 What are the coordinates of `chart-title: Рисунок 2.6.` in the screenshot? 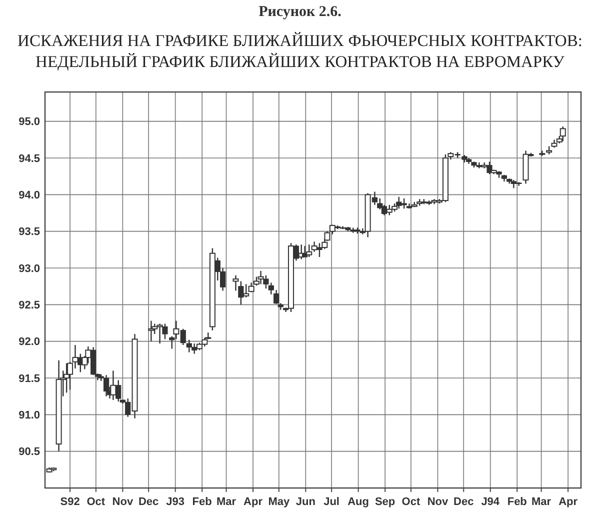 It's located at (300, 12).